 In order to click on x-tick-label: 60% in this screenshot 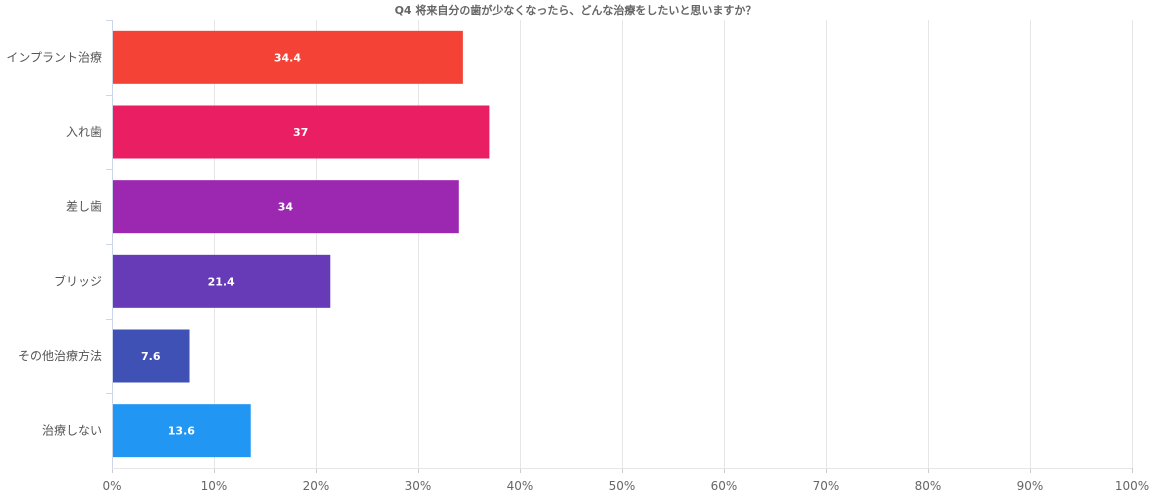, I will do `click(724, 486)`.